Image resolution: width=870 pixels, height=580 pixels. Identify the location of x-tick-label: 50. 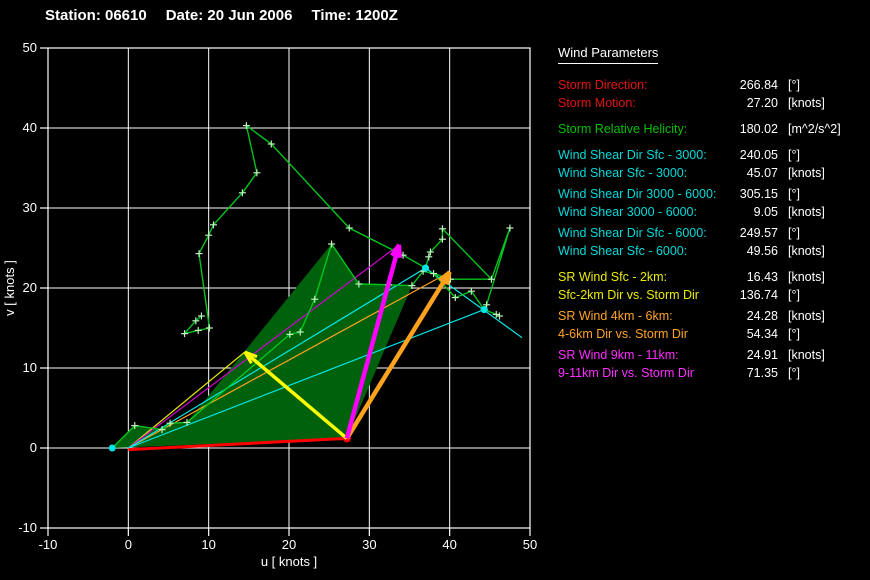
(530, 544).